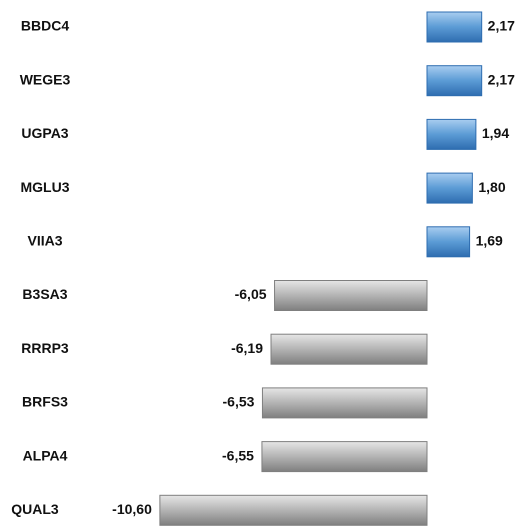 The width and height of the screenshot is (531, 526). What do you see at coordinates (238, 455) in the screenshot?
I see `value-label: -6,55` at bounding box center [238, 455].